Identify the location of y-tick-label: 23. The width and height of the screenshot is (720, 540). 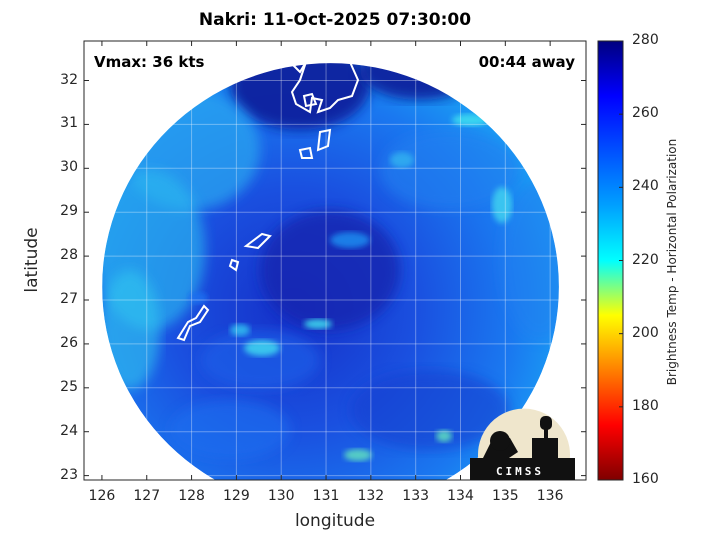
(69, 474).